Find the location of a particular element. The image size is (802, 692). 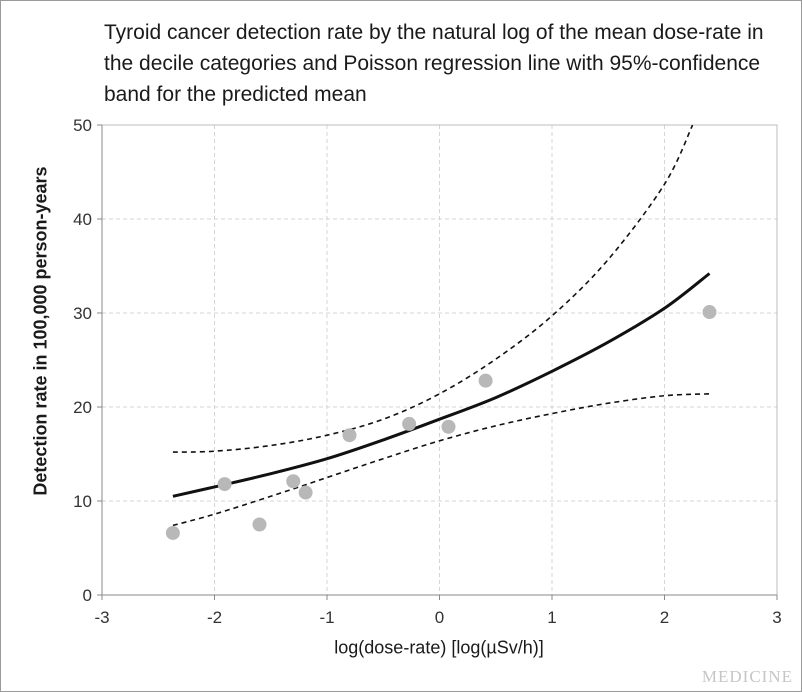

y-tick-label: 50 is located at coordinates (82, 125).